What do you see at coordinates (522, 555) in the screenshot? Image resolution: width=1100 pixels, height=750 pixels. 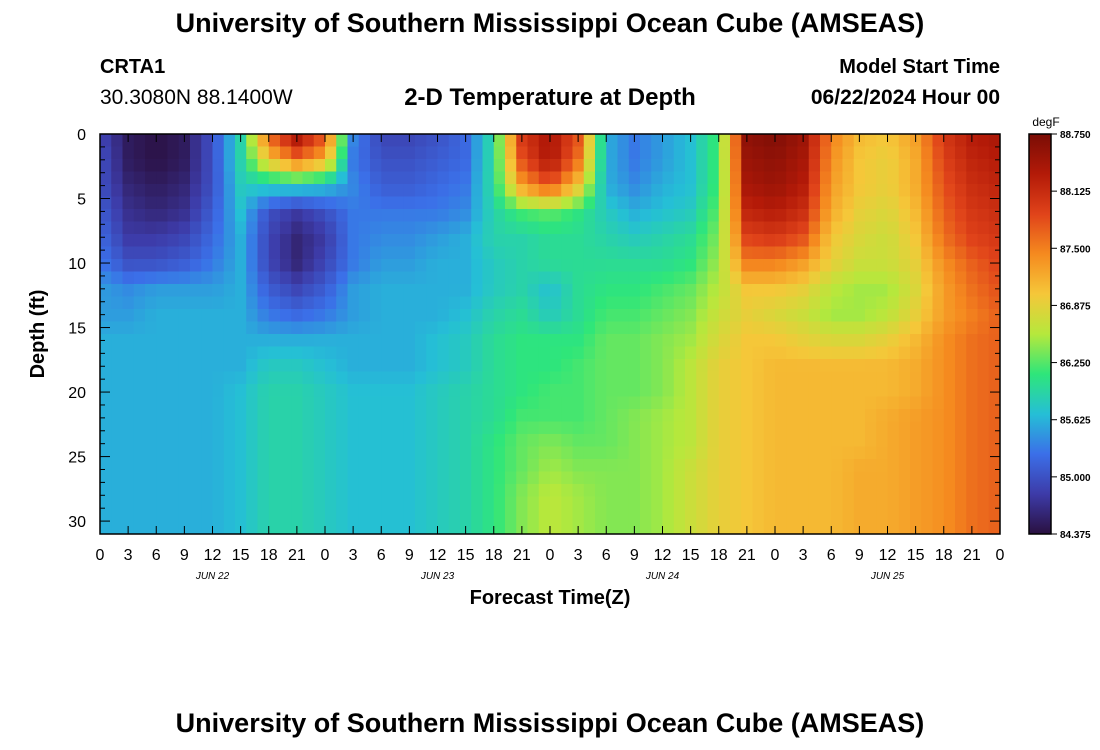 I see `x-tick-label: 21` at bounding box center [522, 555].